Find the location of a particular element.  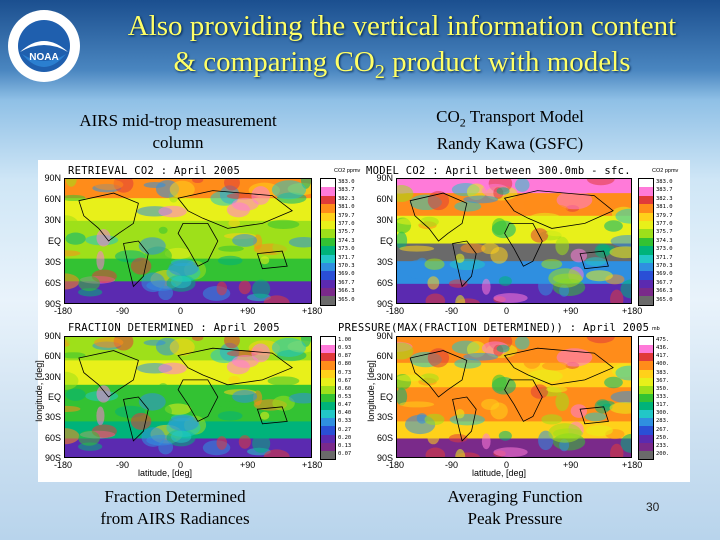

caption-part: CO is located at coordinates (448, 116).